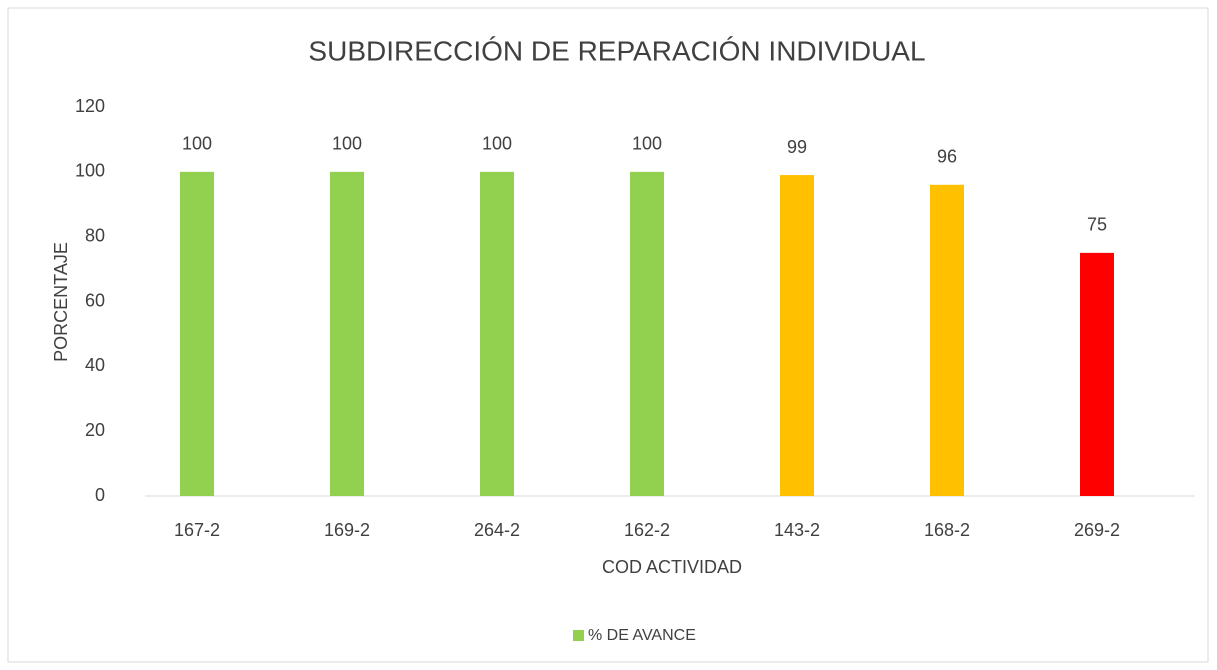  I want to click on x-axis-label: COD ACTIVIDAD, so click(672, 567).